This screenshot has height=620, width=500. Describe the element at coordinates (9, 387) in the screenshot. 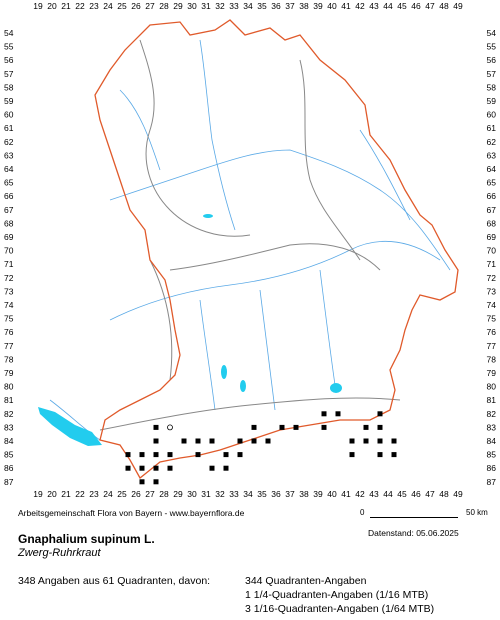

I see `y-tick-left: 80` at that location.